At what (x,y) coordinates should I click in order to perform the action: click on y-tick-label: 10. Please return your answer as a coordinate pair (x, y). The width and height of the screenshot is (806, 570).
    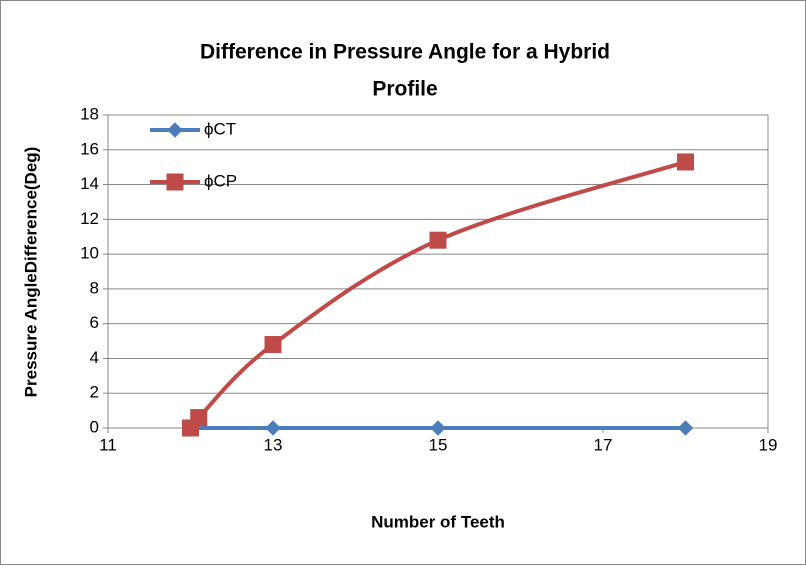
    Looking at the image, I should click on (89, 253).